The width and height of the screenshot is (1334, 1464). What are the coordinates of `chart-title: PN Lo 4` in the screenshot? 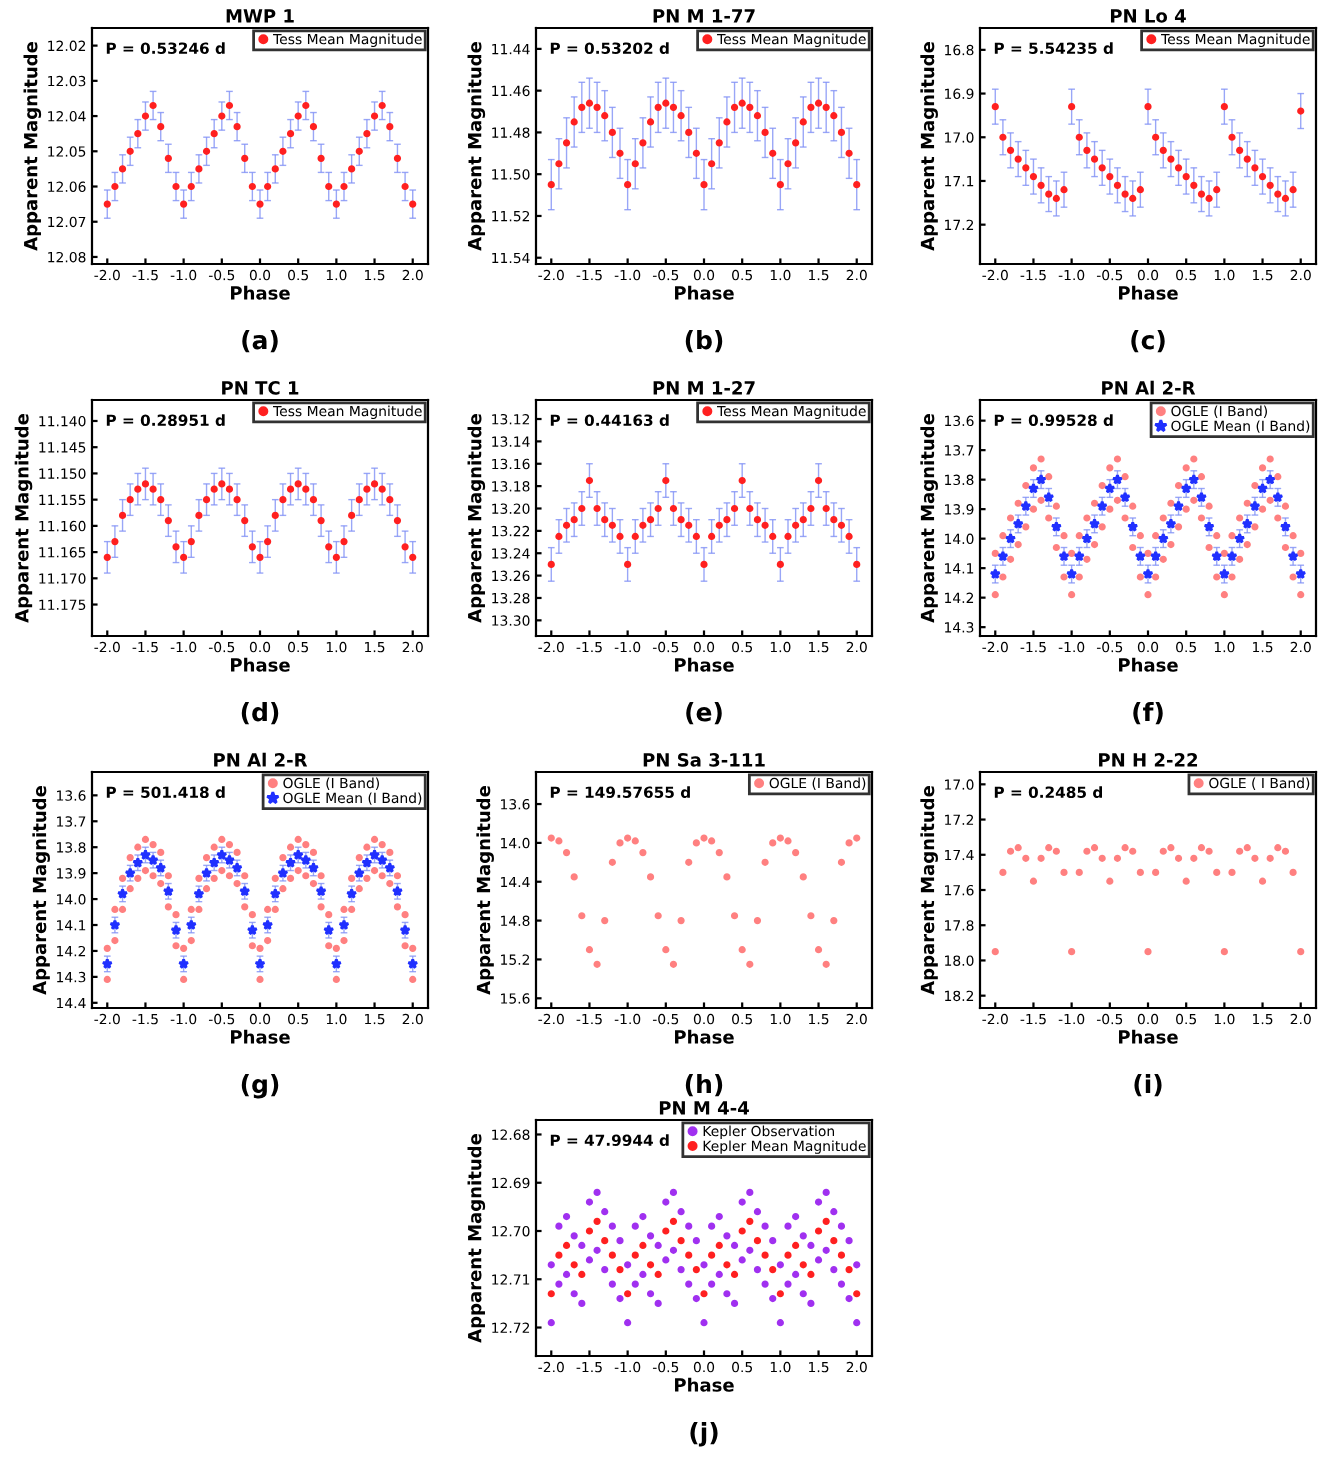 It's located at (1148, 16).